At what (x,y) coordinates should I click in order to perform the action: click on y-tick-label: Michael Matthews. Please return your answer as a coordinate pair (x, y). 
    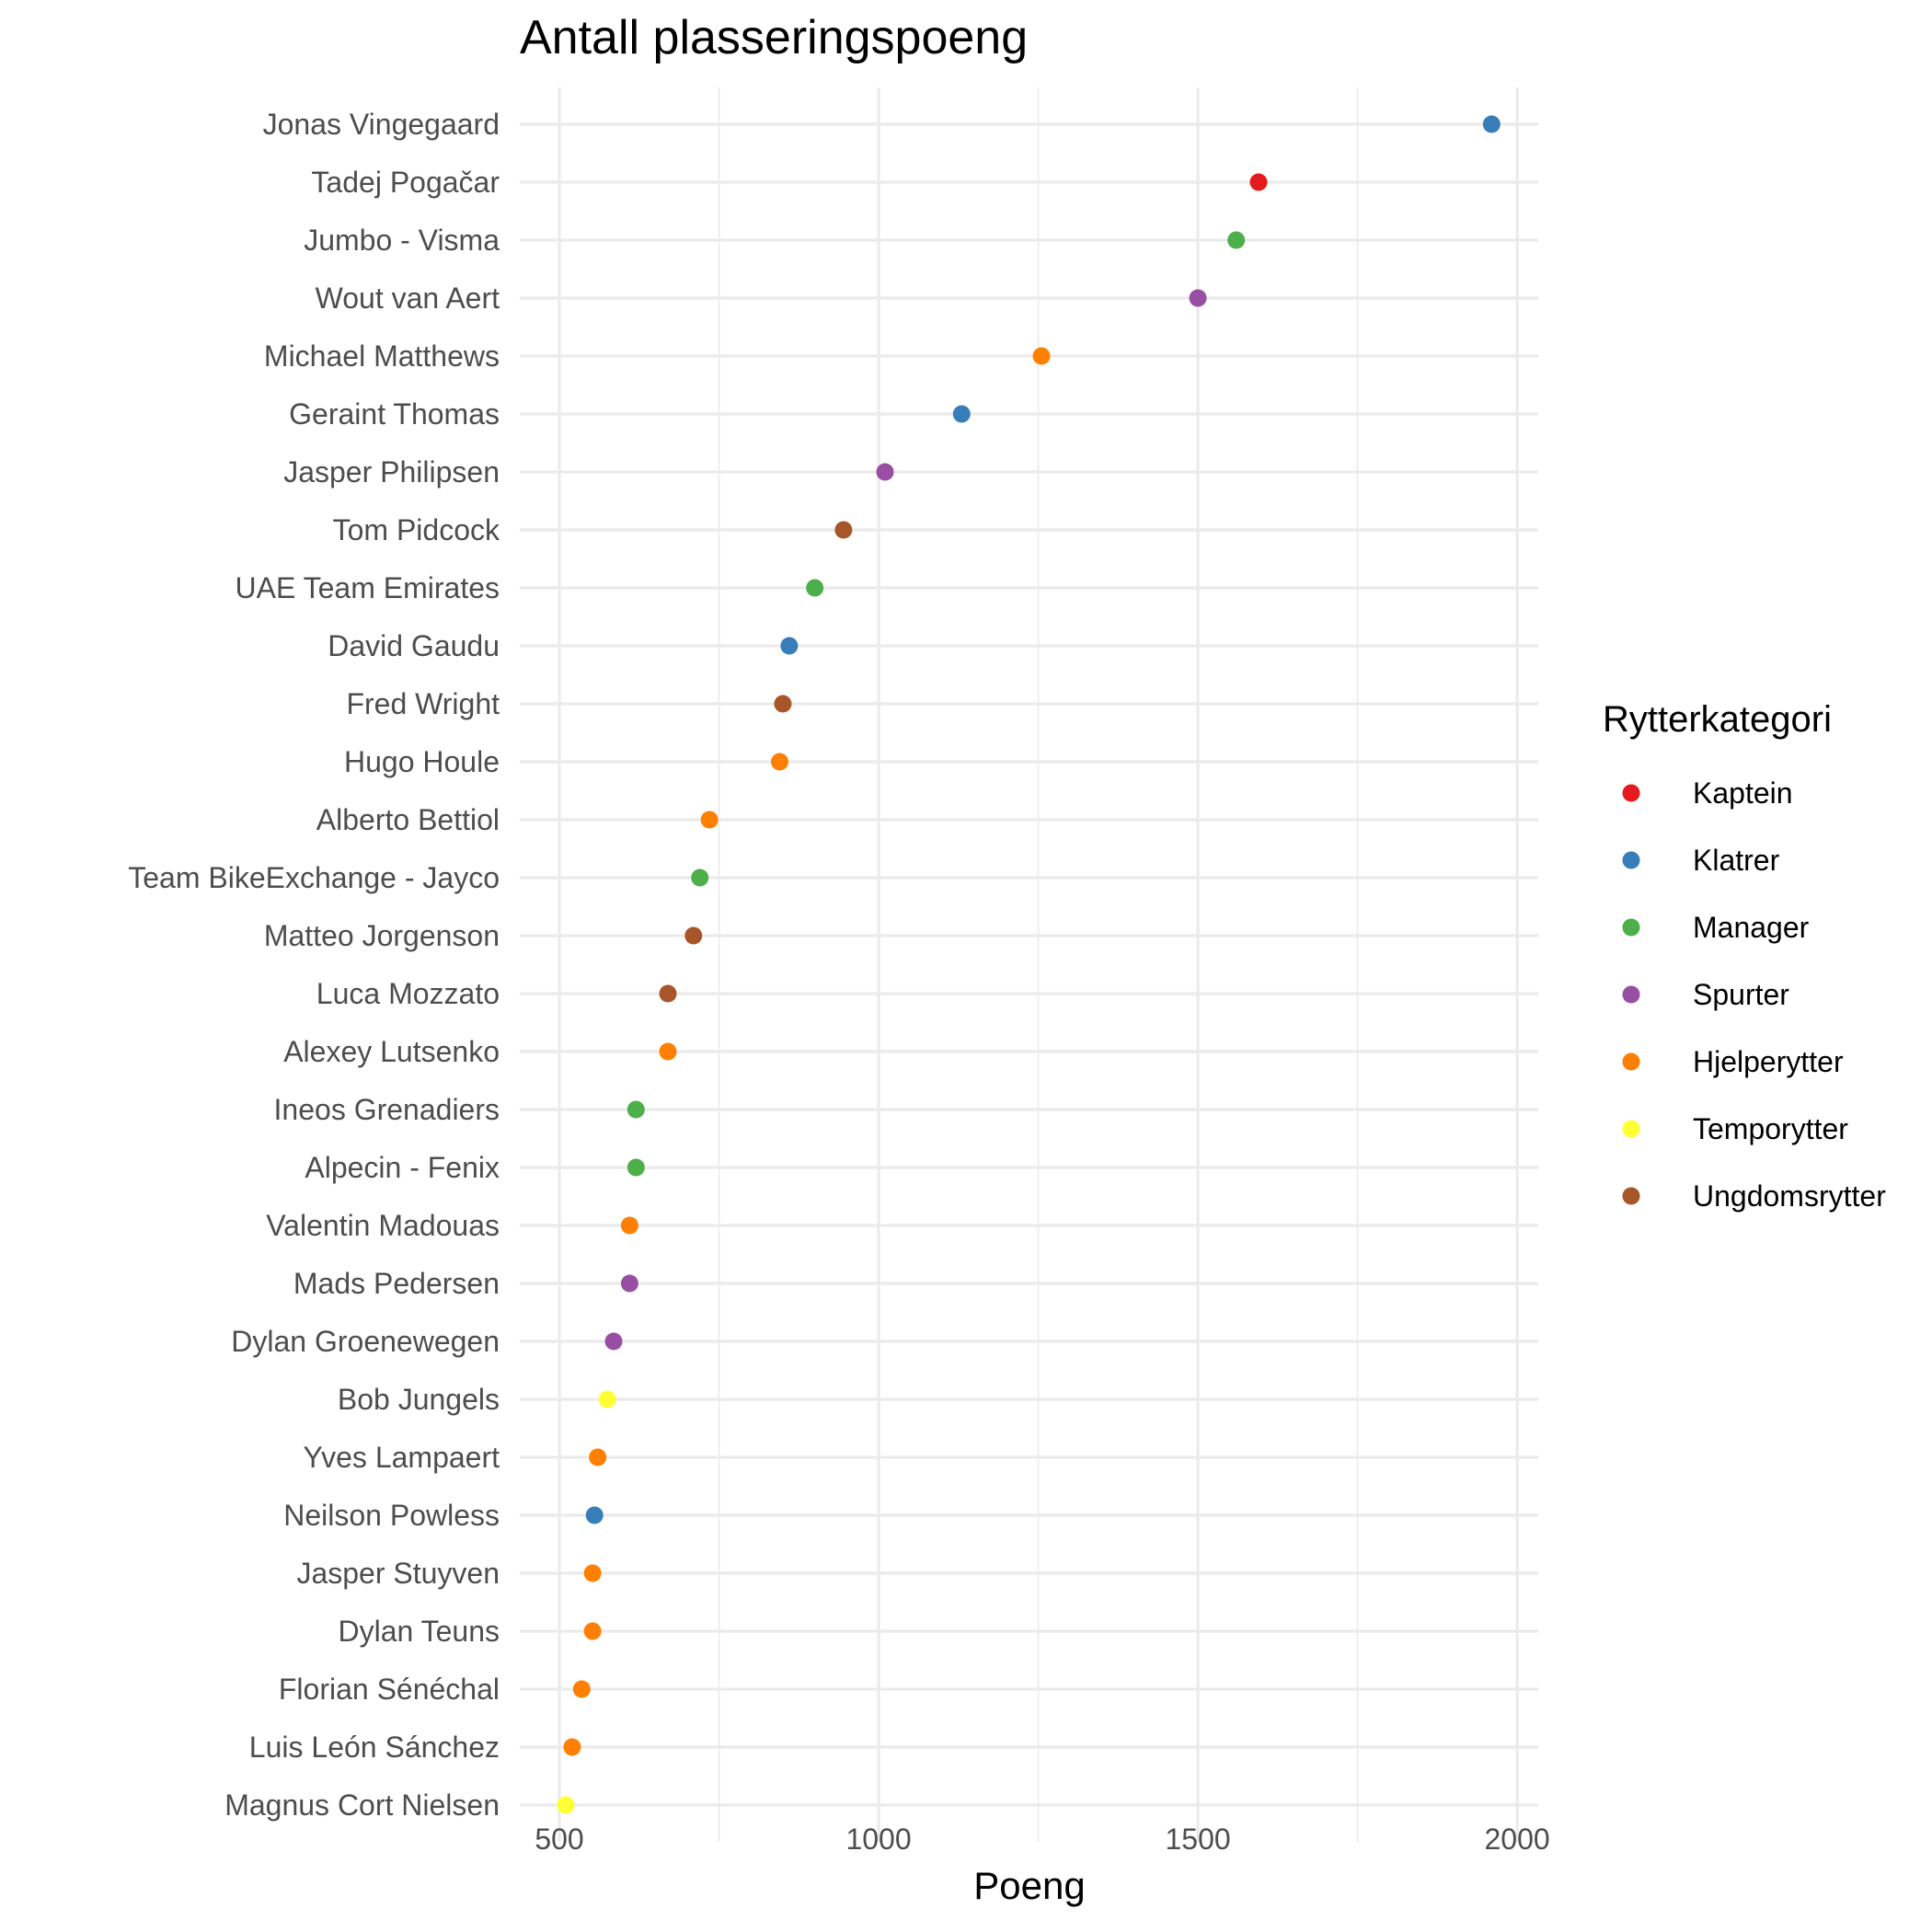
    Looking at the image, I should click on (382, 356).